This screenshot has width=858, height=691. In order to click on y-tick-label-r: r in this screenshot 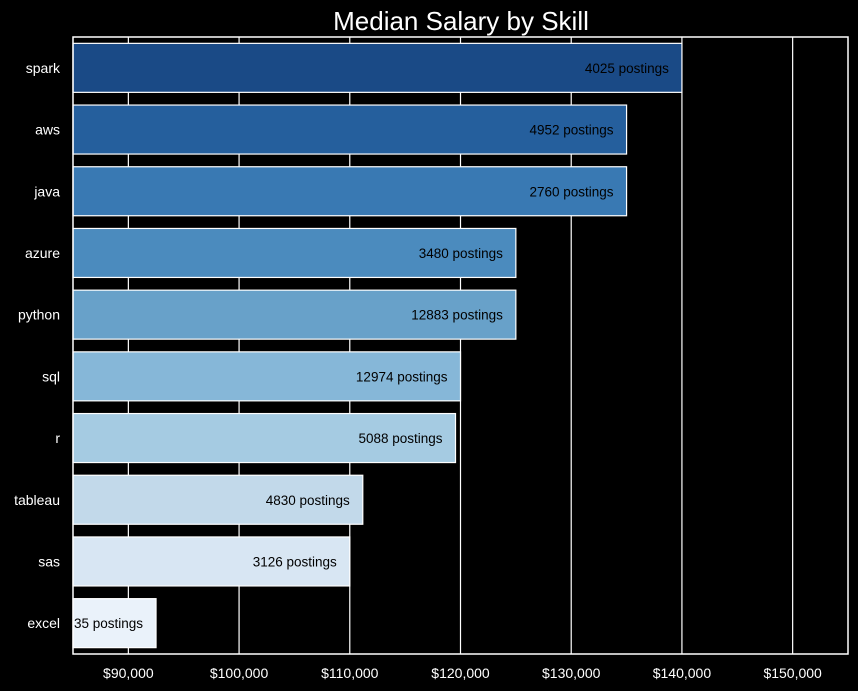, I will do `click(57, 438)`.